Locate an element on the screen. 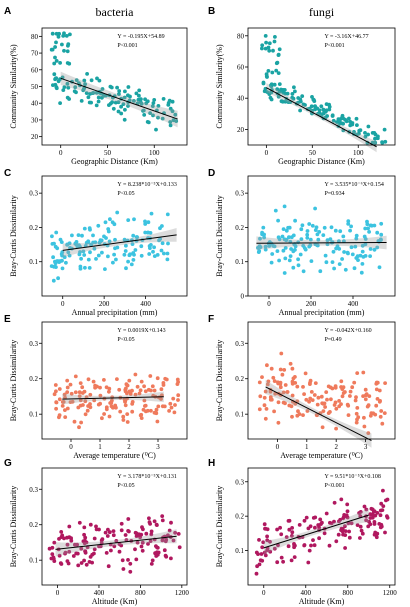 The height and width of the screenshot is (607, 410). regression-line is located at coordinates (318, 414).